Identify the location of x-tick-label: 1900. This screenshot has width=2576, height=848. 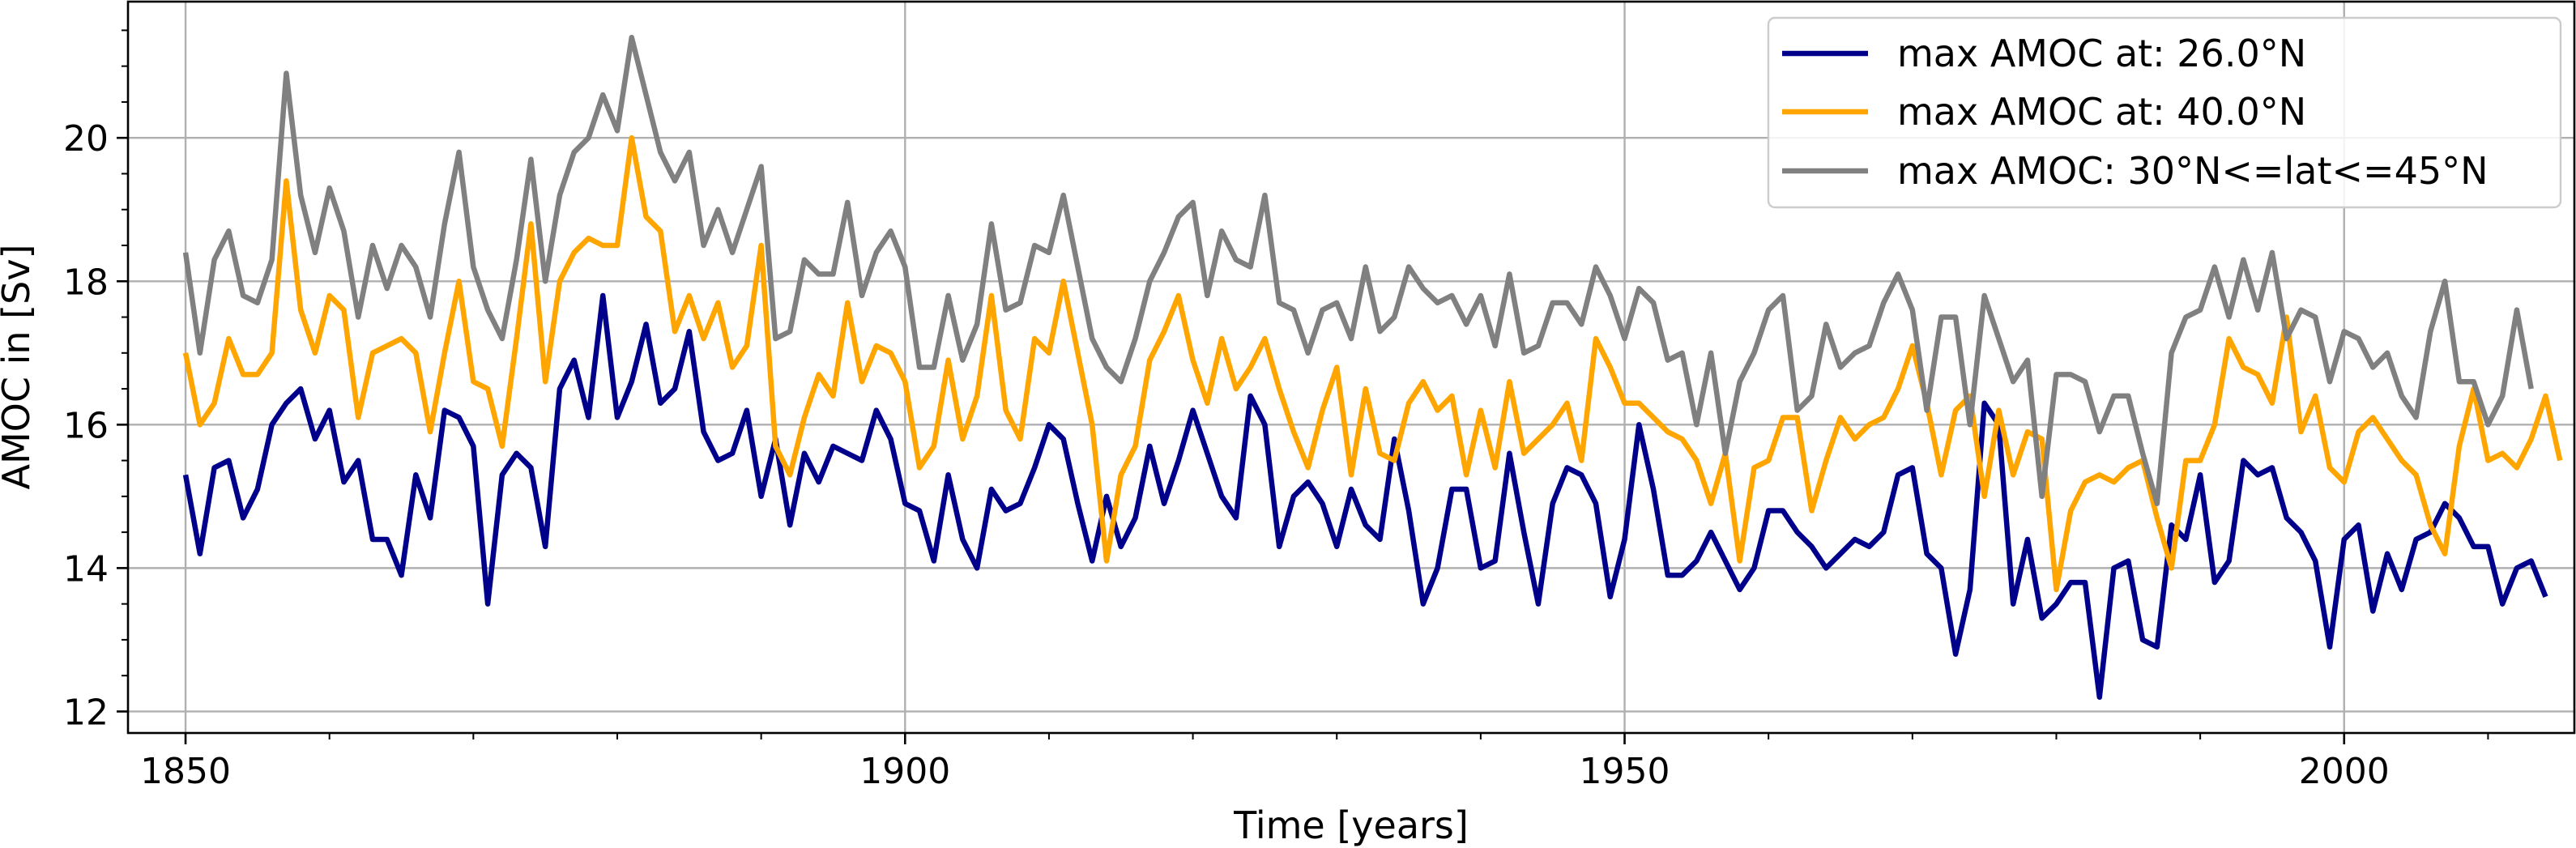
(905, 772).